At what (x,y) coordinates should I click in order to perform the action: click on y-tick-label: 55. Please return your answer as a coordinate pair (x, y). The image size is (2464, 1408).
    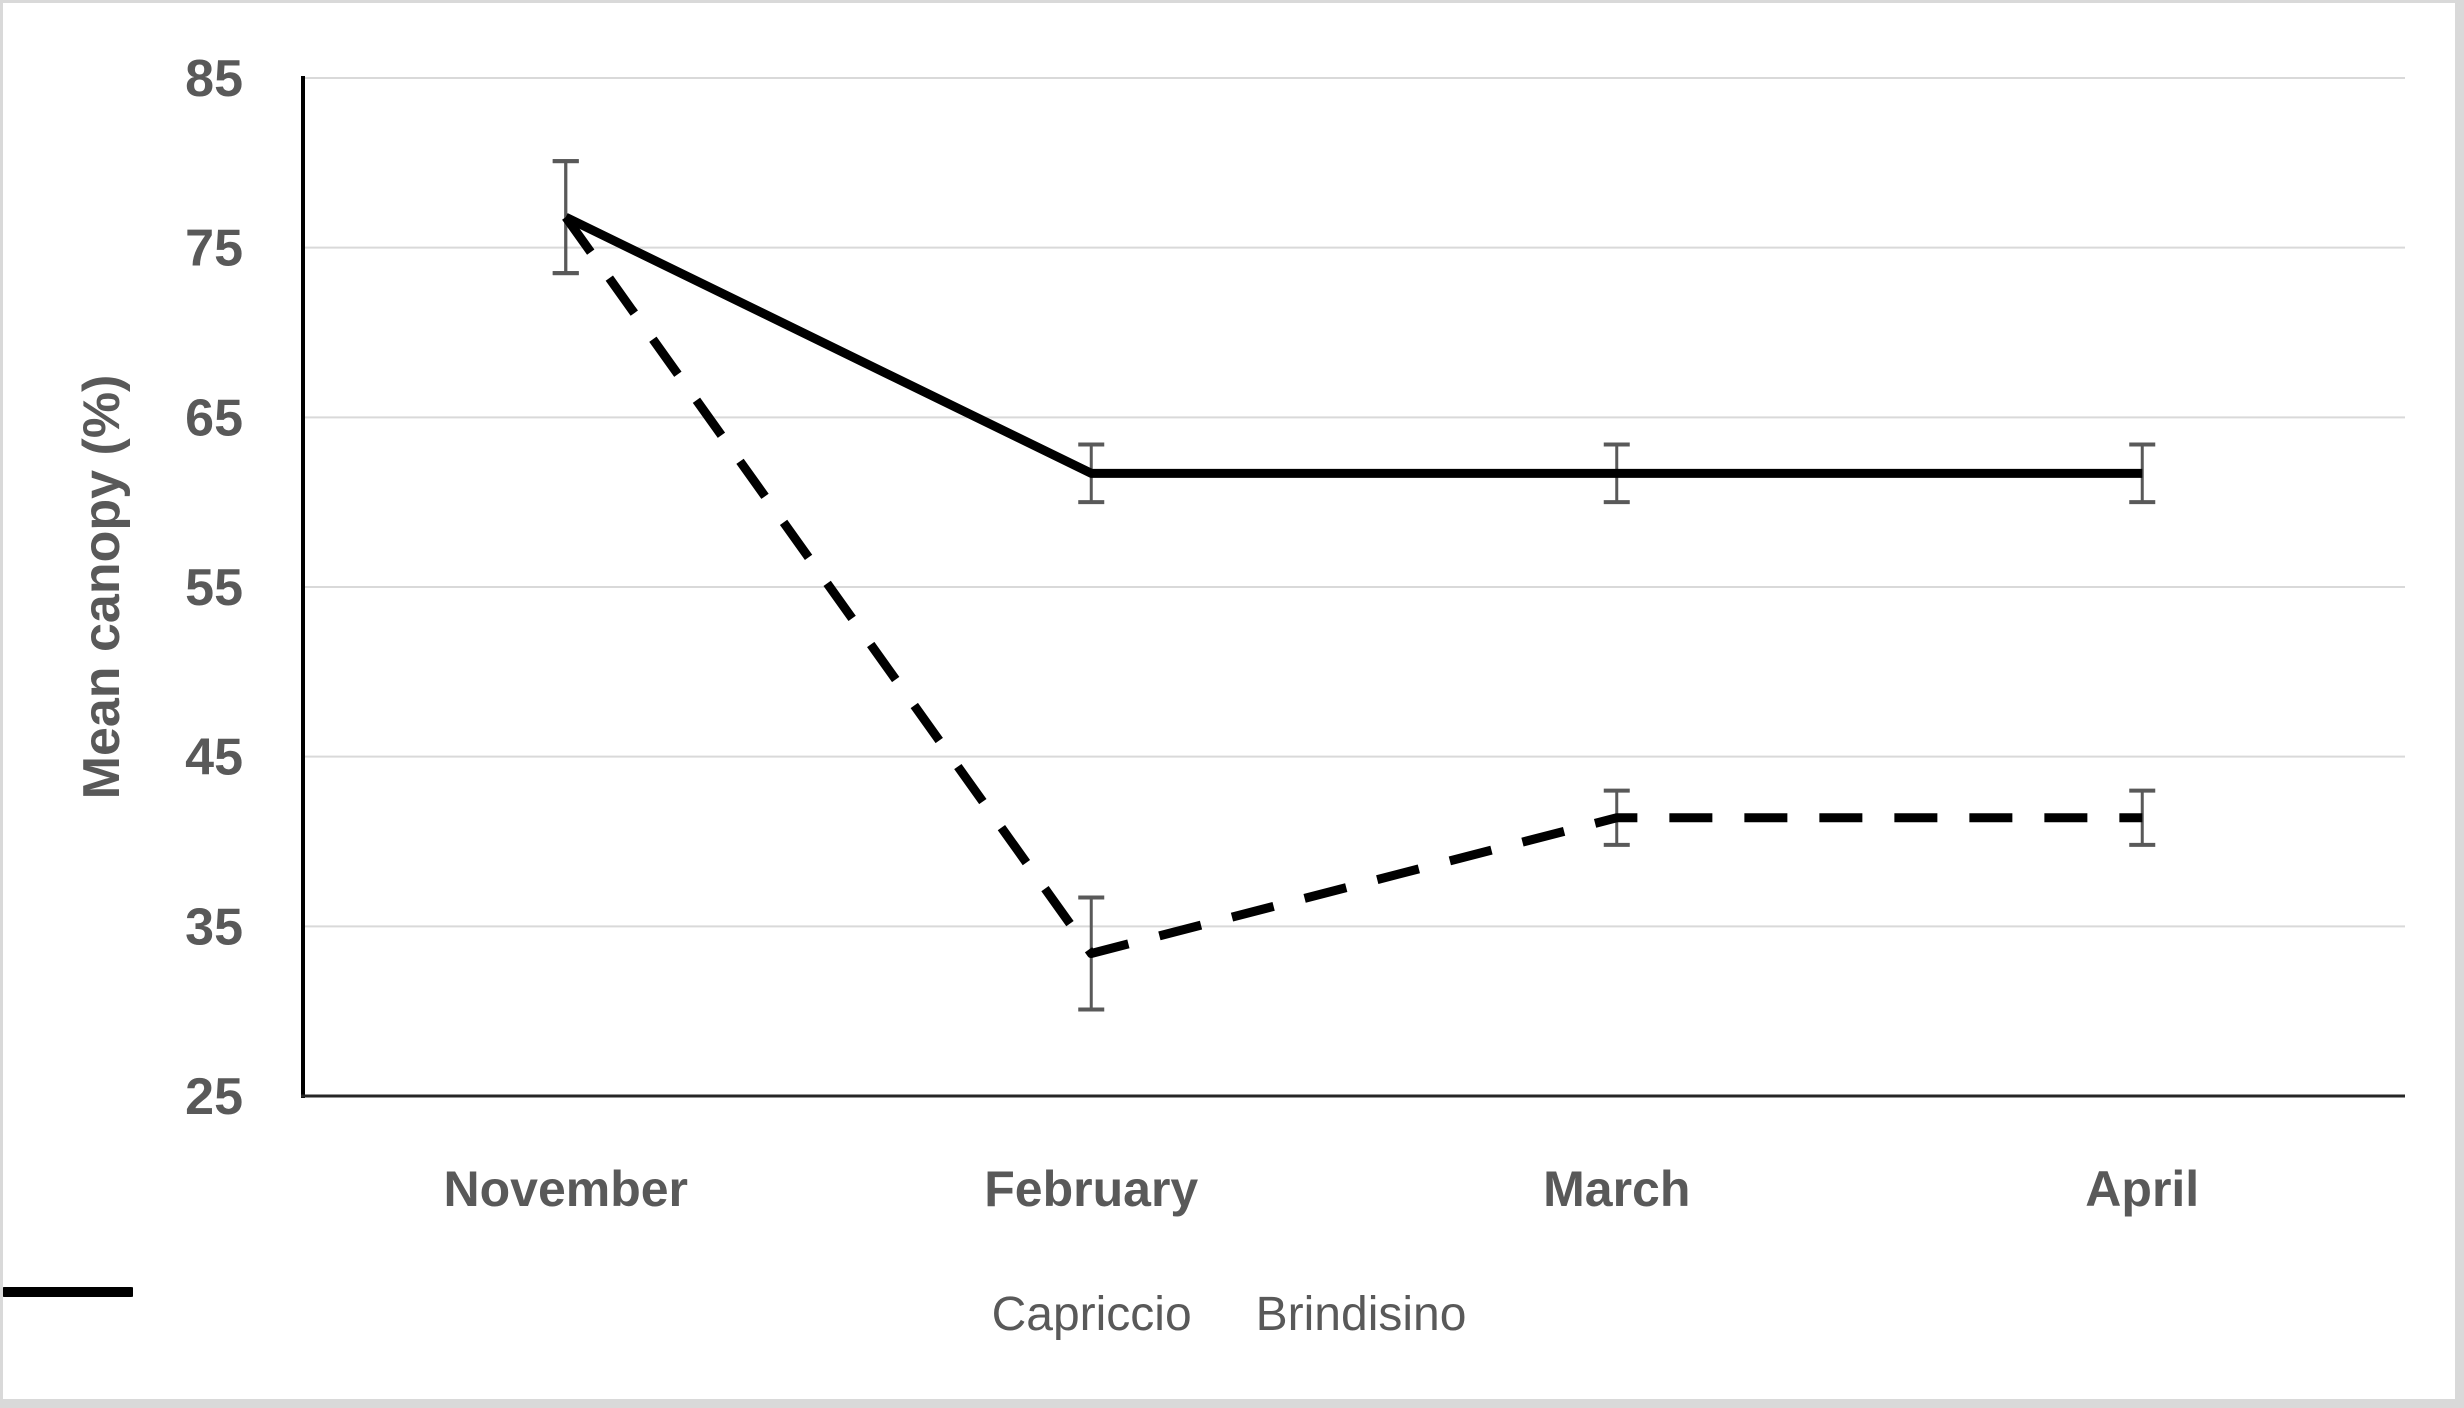
    Looking at the image, I should click on (214, 588).